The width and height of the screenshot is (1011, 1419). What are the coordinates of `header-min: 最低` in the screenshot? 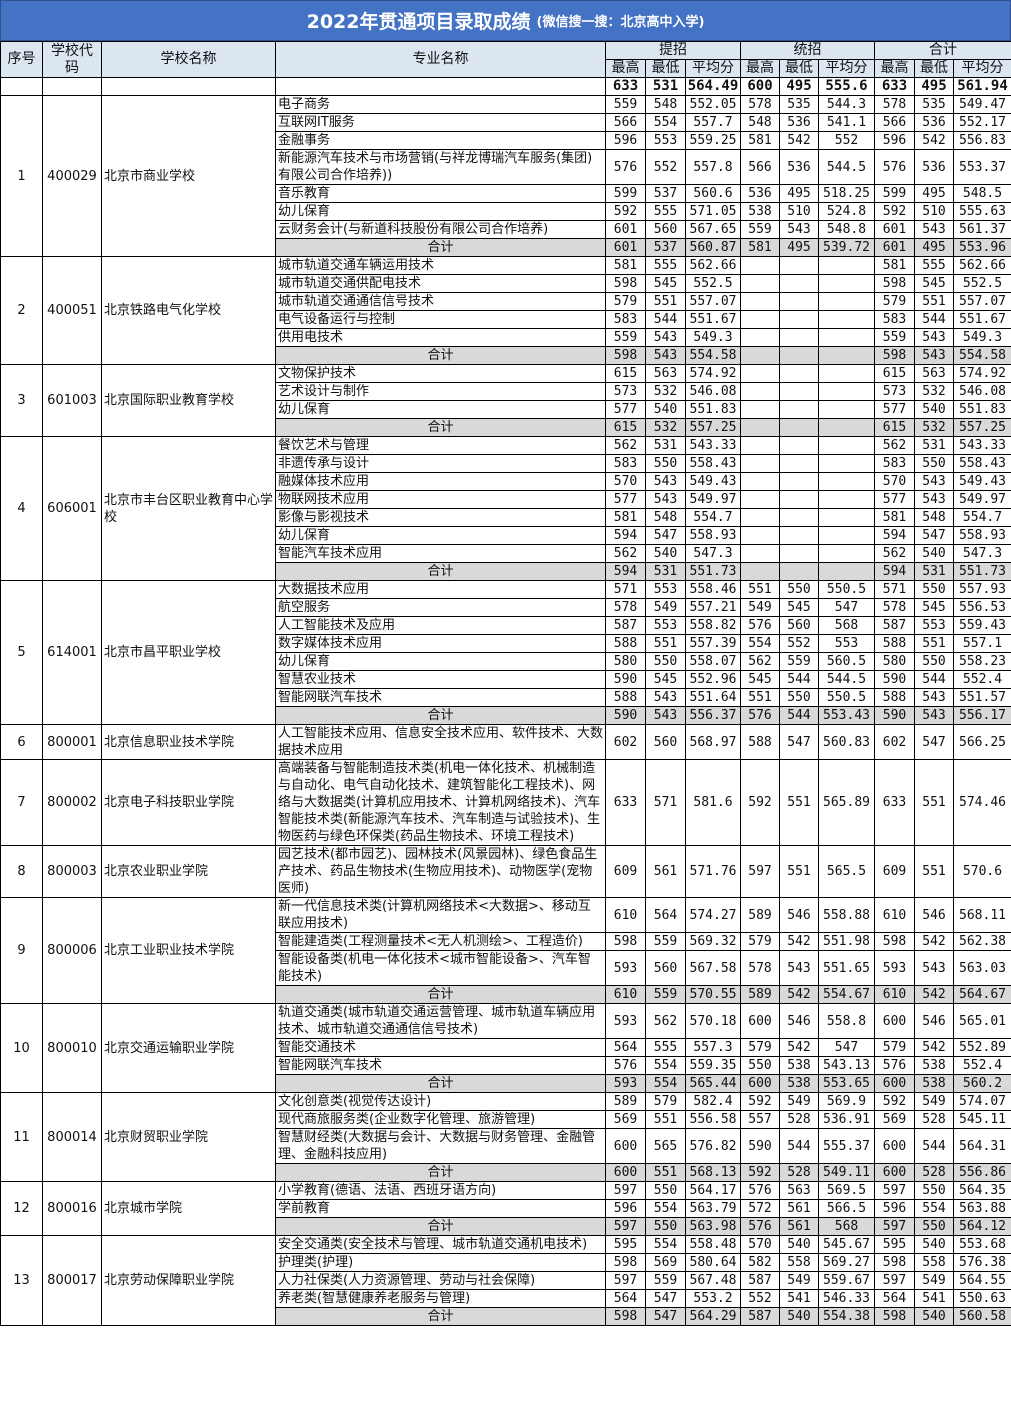 It's located at (799, 68).